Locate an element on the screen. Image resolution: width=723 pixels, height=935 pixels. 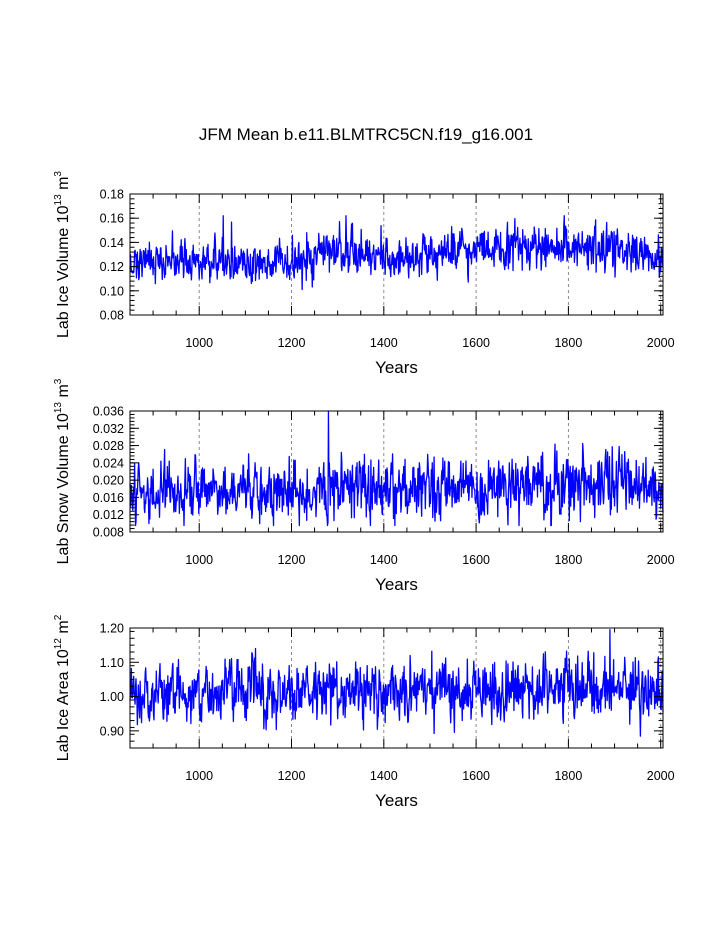
y-tick-label: 1.10 is located at coordinates (112, 663).